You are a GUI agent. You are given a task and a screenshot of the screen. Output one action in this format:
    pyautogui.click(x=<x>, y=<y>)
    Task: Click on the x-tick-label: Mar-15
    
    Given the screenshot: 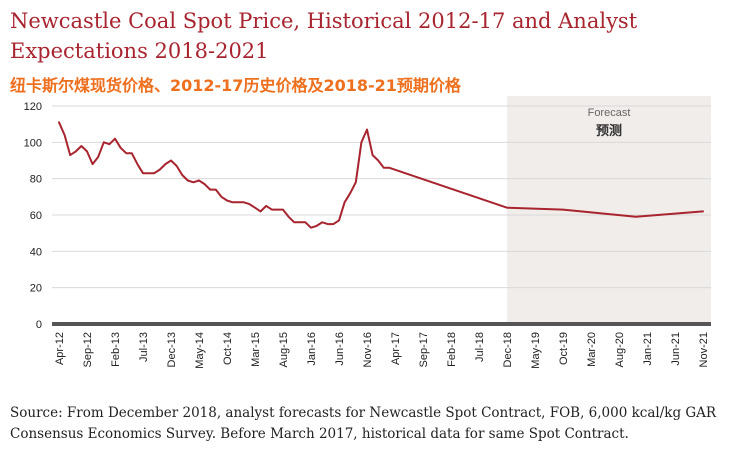 What is the action you would take?
    pyautogui.click(x=256, y=349)
    